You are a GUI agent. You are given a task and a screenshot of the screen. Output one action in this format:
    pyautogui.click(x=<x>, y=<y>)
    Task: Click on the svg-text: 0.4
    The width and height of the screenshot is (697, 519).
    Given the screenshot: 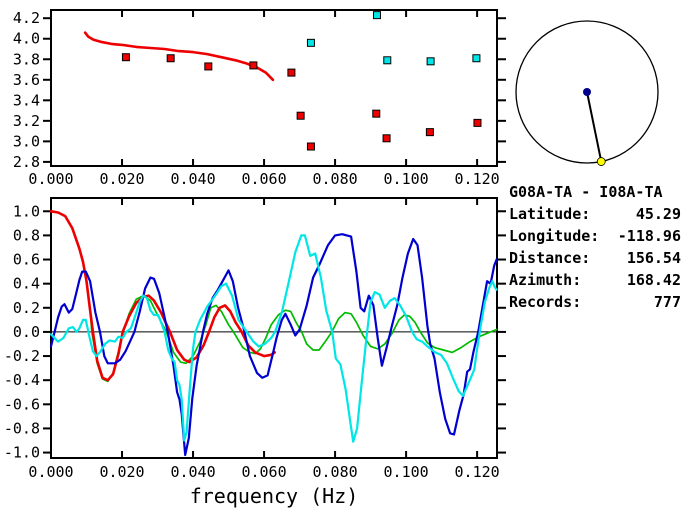 What is the action you would take?
    pyautogui.click(x=26, y=284)
    